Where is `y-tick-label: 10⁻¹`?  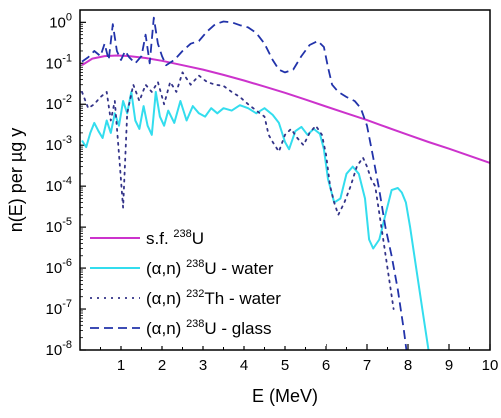 y-tick-label: 10⁻¹ is located at coordinates (59, 62).